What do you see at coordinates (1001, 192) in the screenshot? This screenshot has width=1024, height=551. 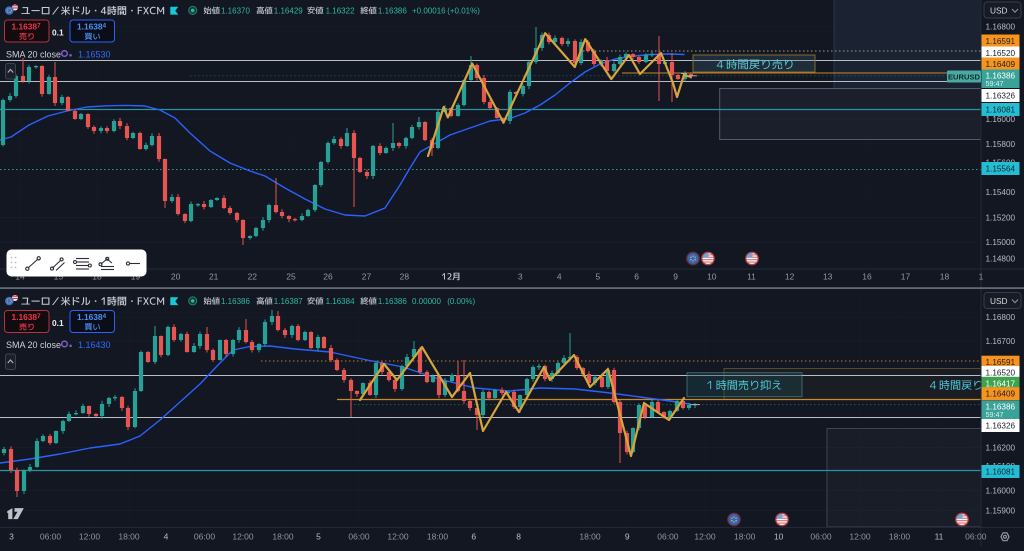 I see `svg-text: 1.15400` at bounding box center [1001, 192].